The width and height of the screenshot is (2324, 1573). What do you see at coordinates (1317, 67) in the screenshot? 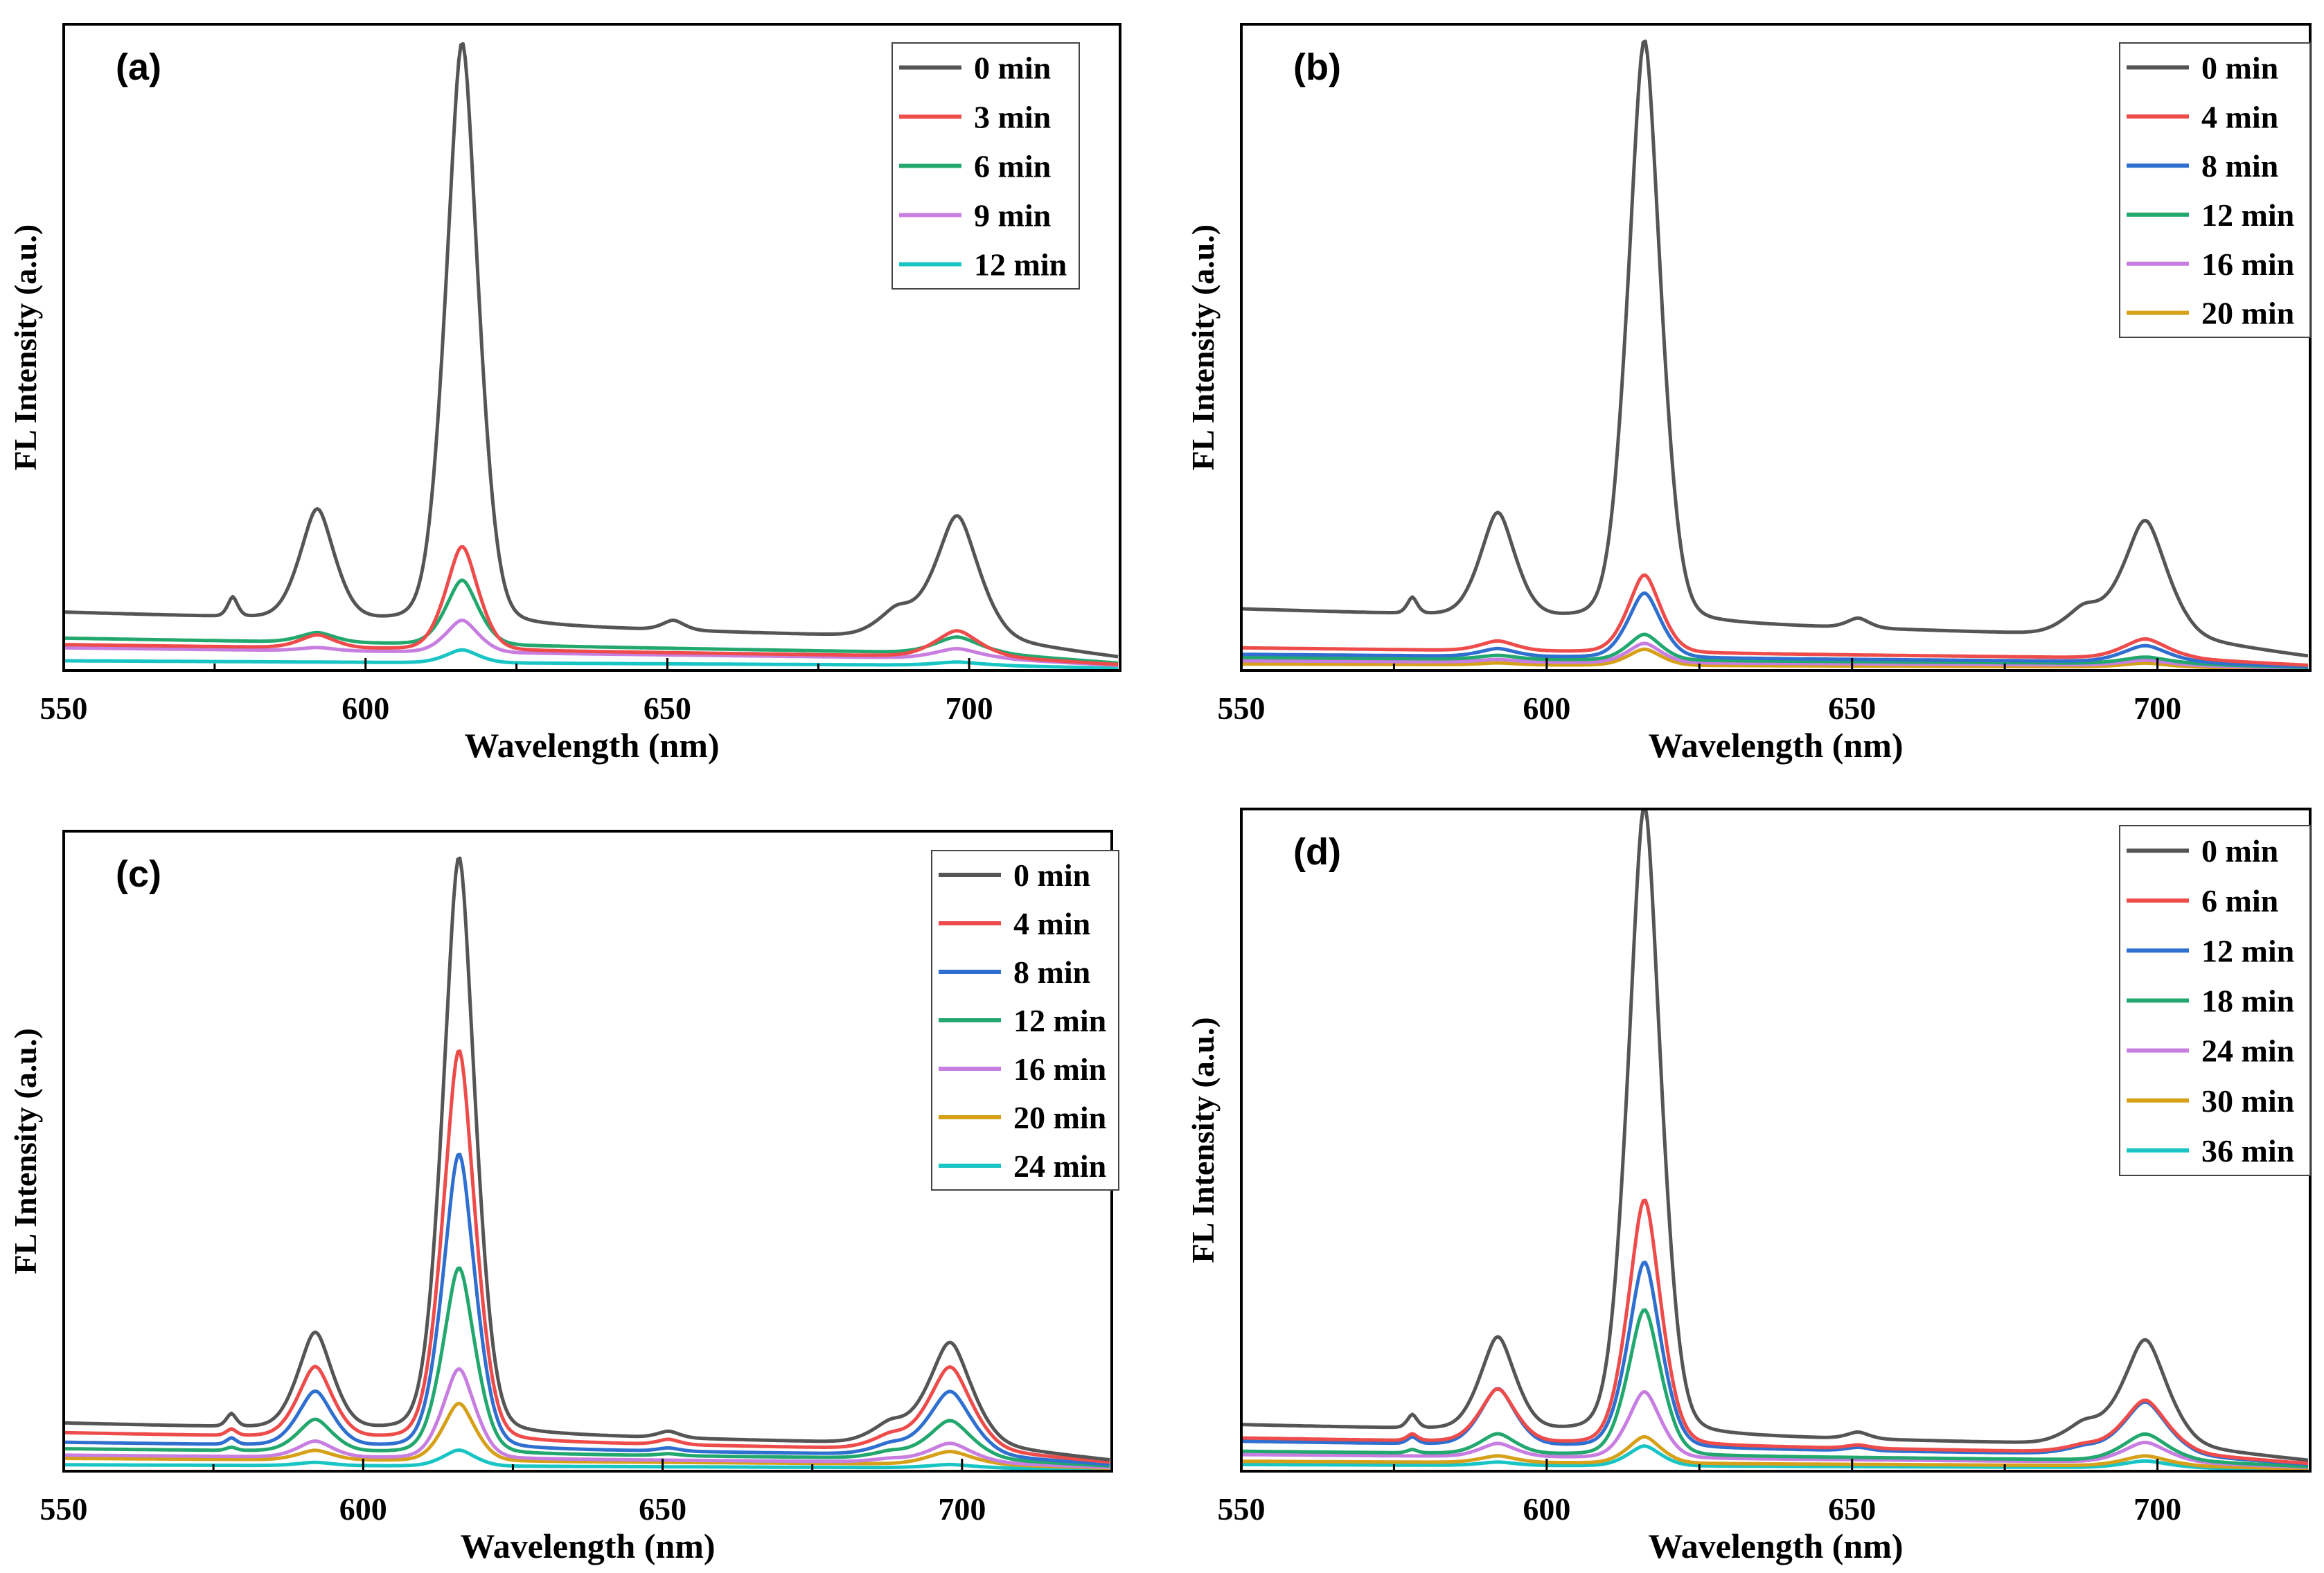
I see `panel-label: (b)` at bounding box center [1317, 67].